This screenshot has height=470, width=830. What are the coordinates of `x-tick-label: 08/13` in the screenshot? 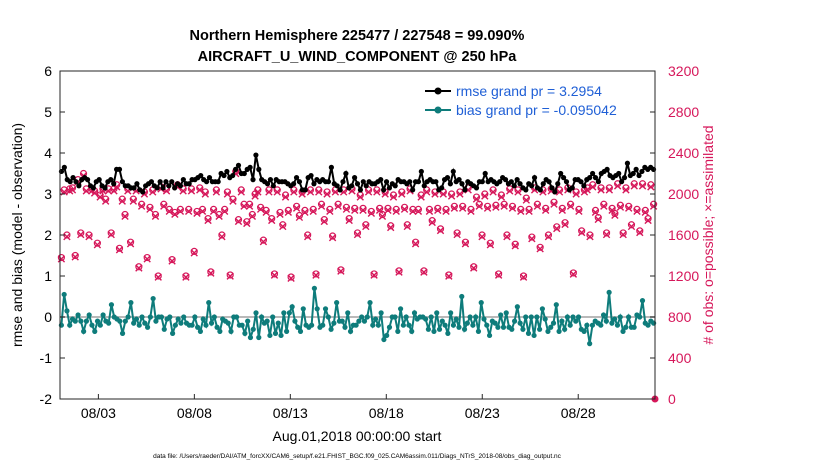 It's located at (290, 413).